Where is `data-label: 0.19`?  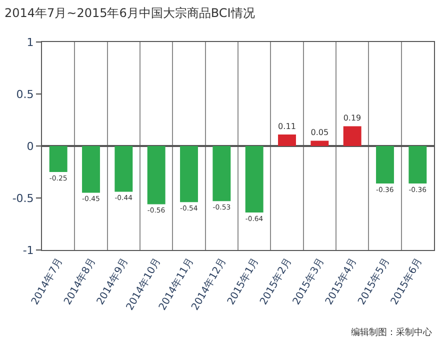
data-label: 0.19 is located at coordinates (352, 118).